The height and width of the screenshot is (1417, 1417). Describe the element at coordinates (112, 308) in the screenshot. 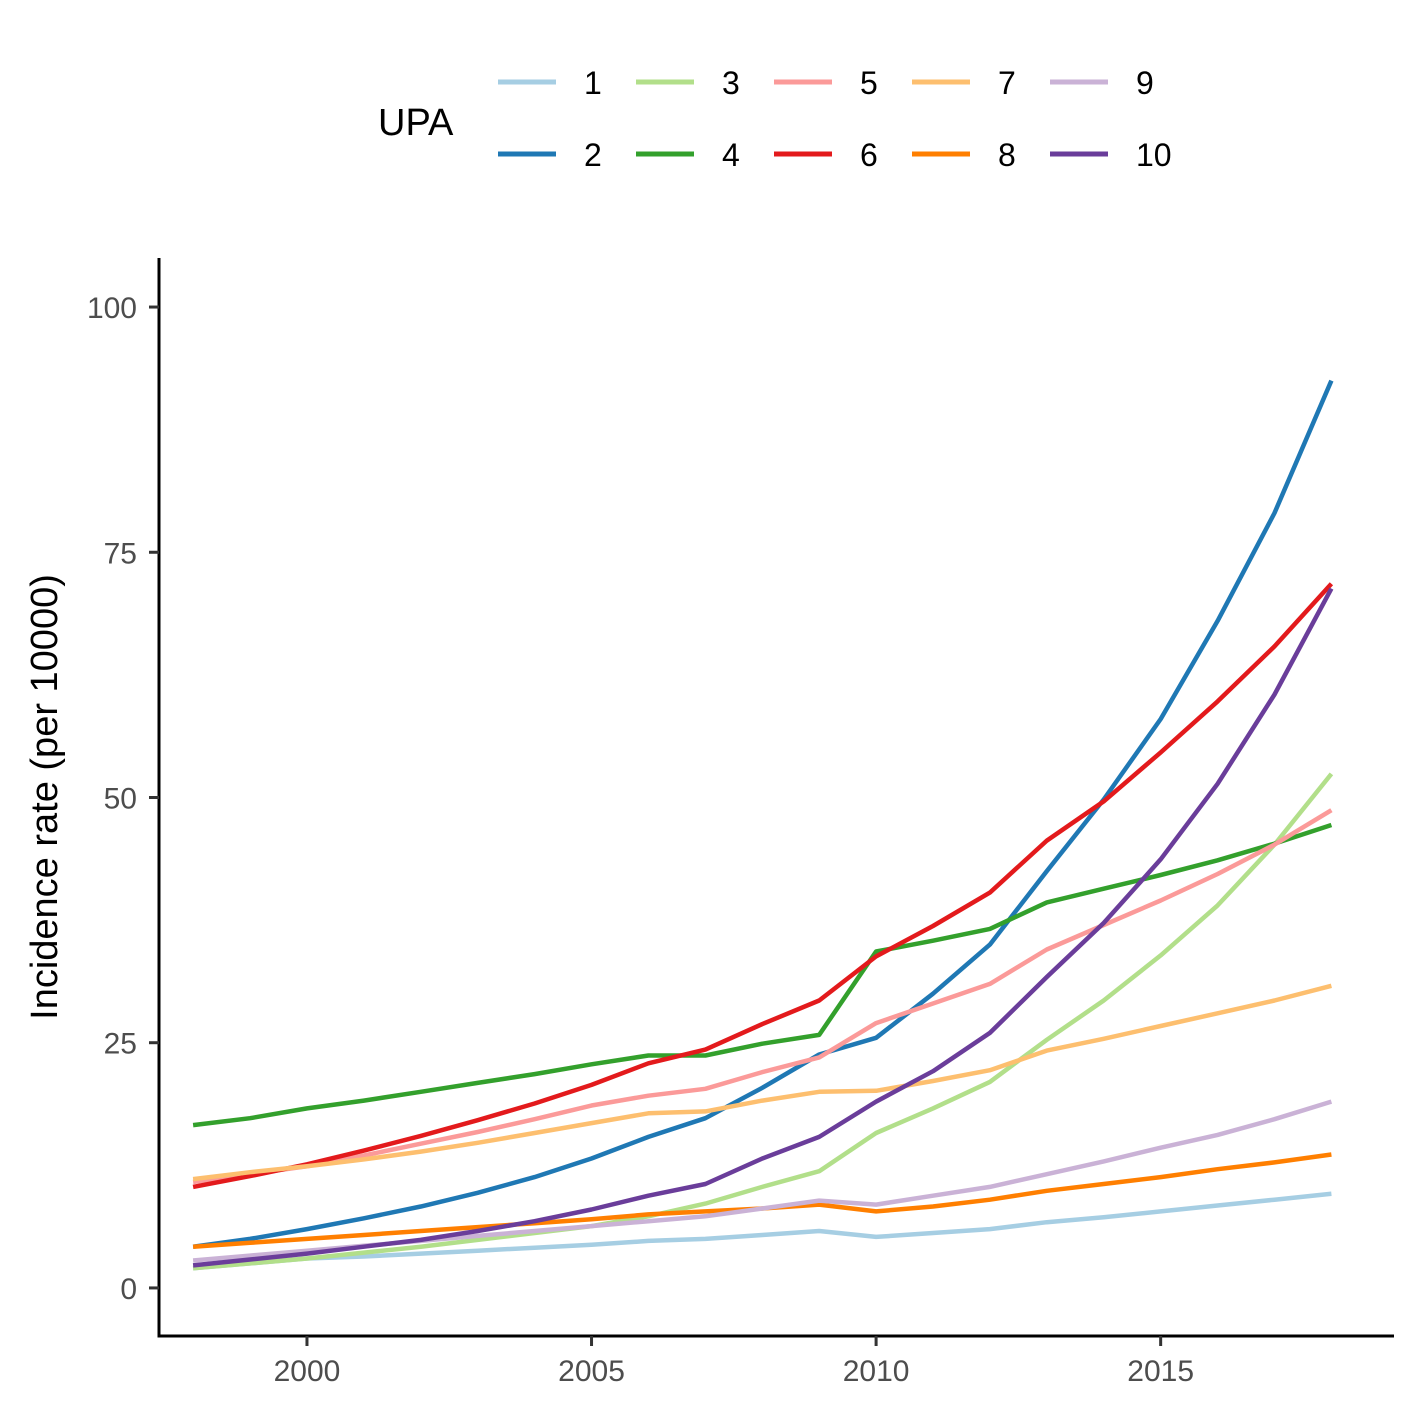

I see `y-tick-label: 100` at that location.